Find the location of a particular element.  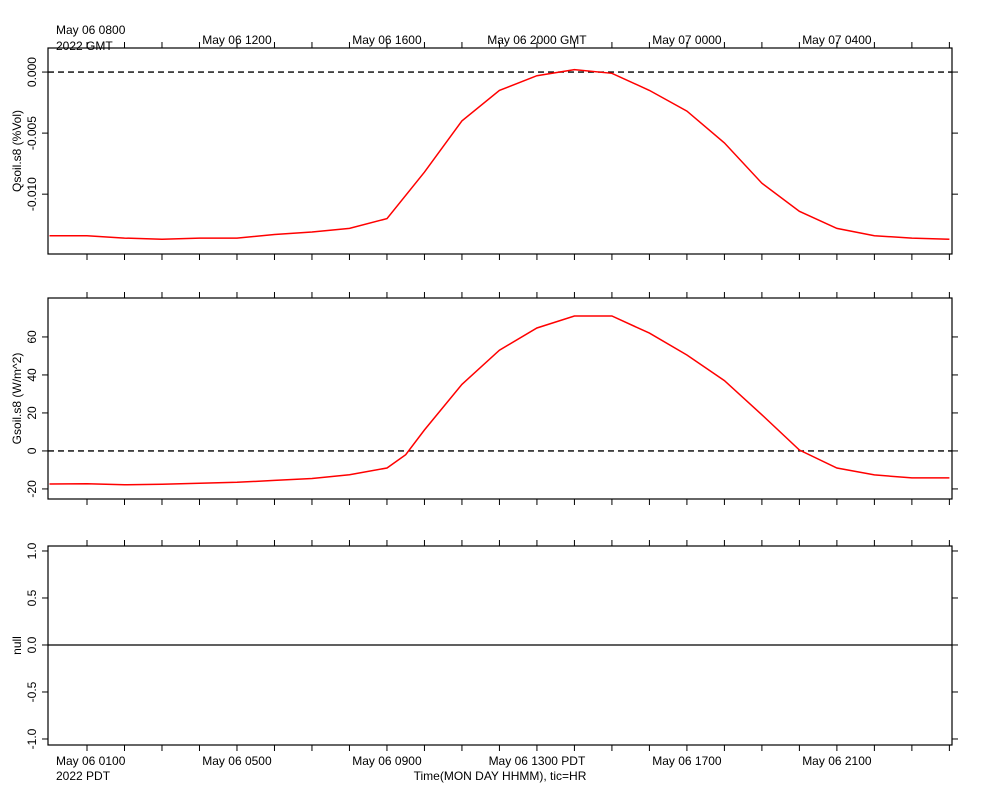

x-note: 2022 GMT is located at coordinates (84, 46).